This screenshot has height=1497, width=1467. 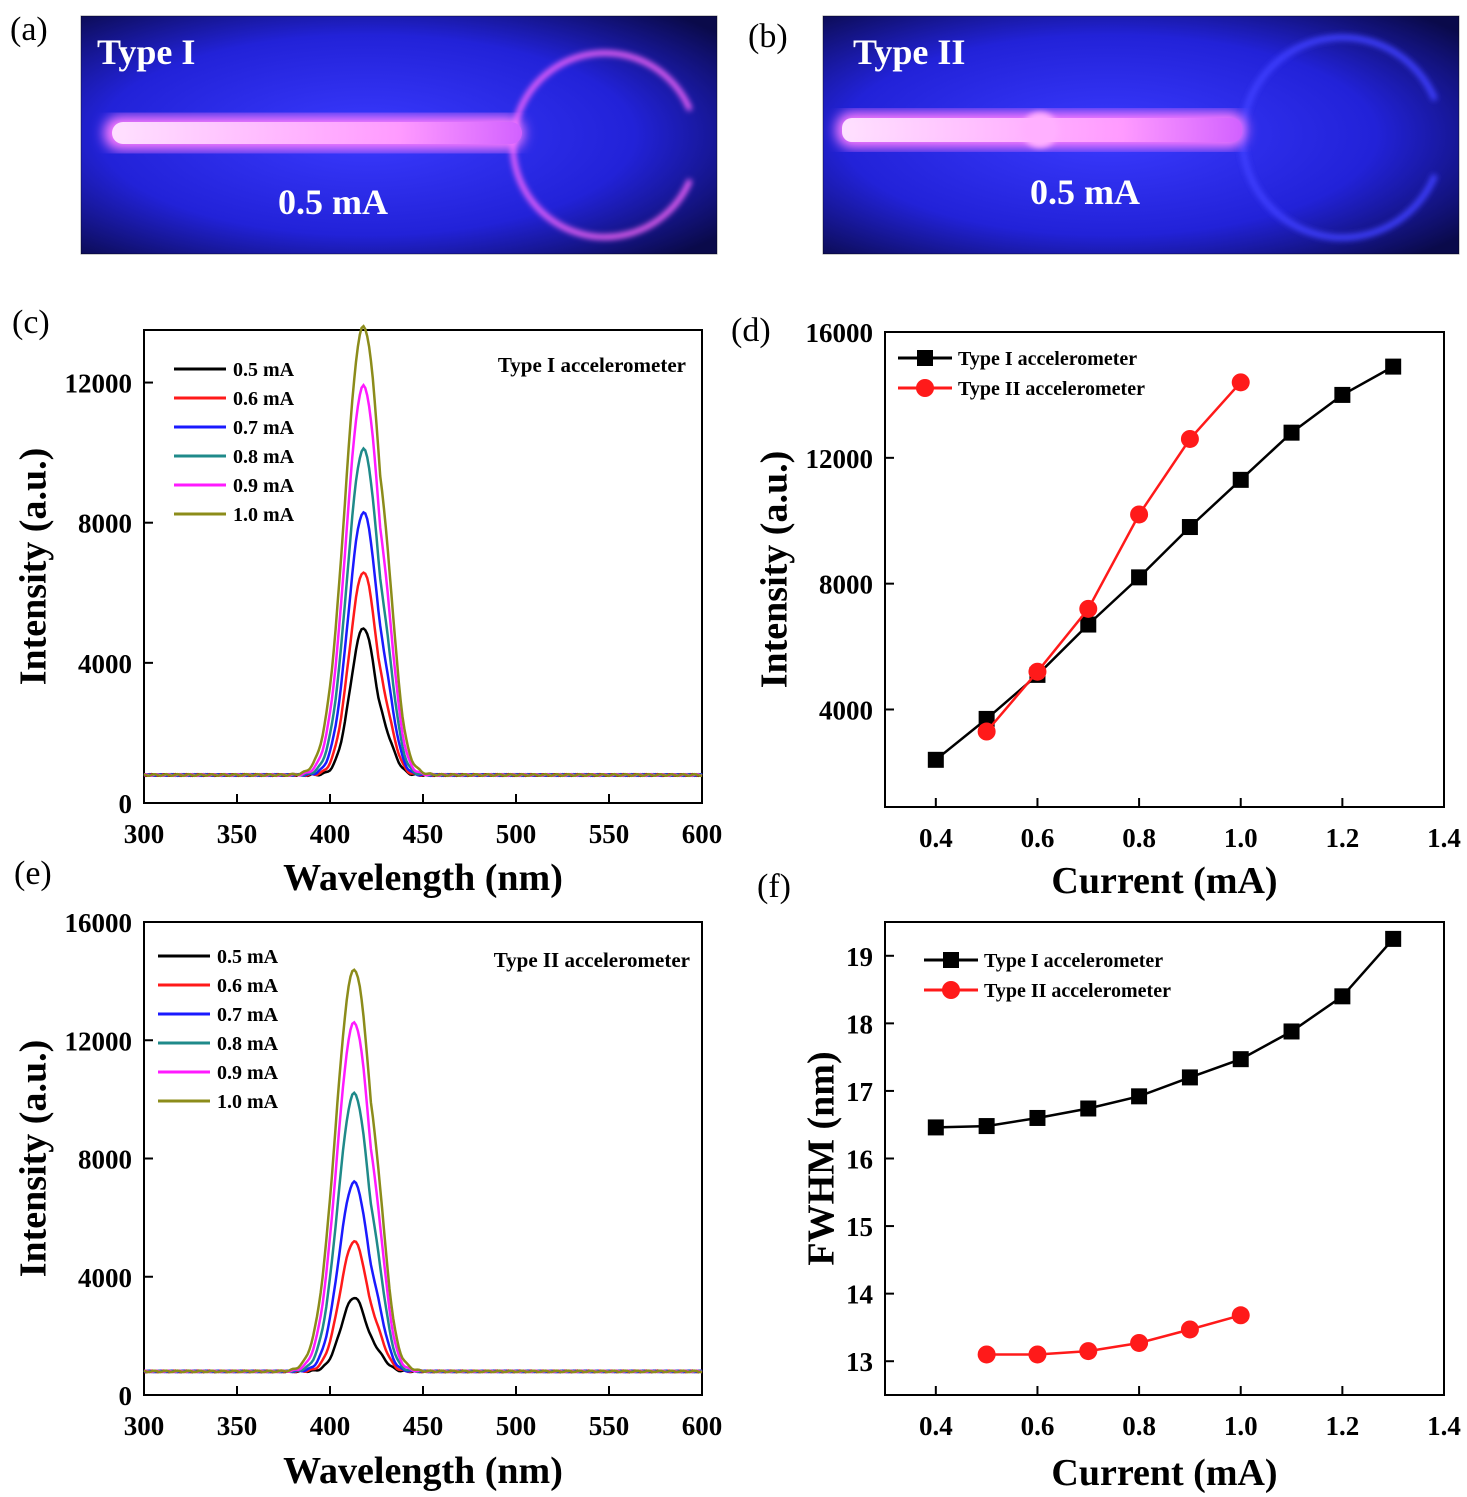 I want to click on legend-label: 0.9 mA, so click(x=264, y=486).